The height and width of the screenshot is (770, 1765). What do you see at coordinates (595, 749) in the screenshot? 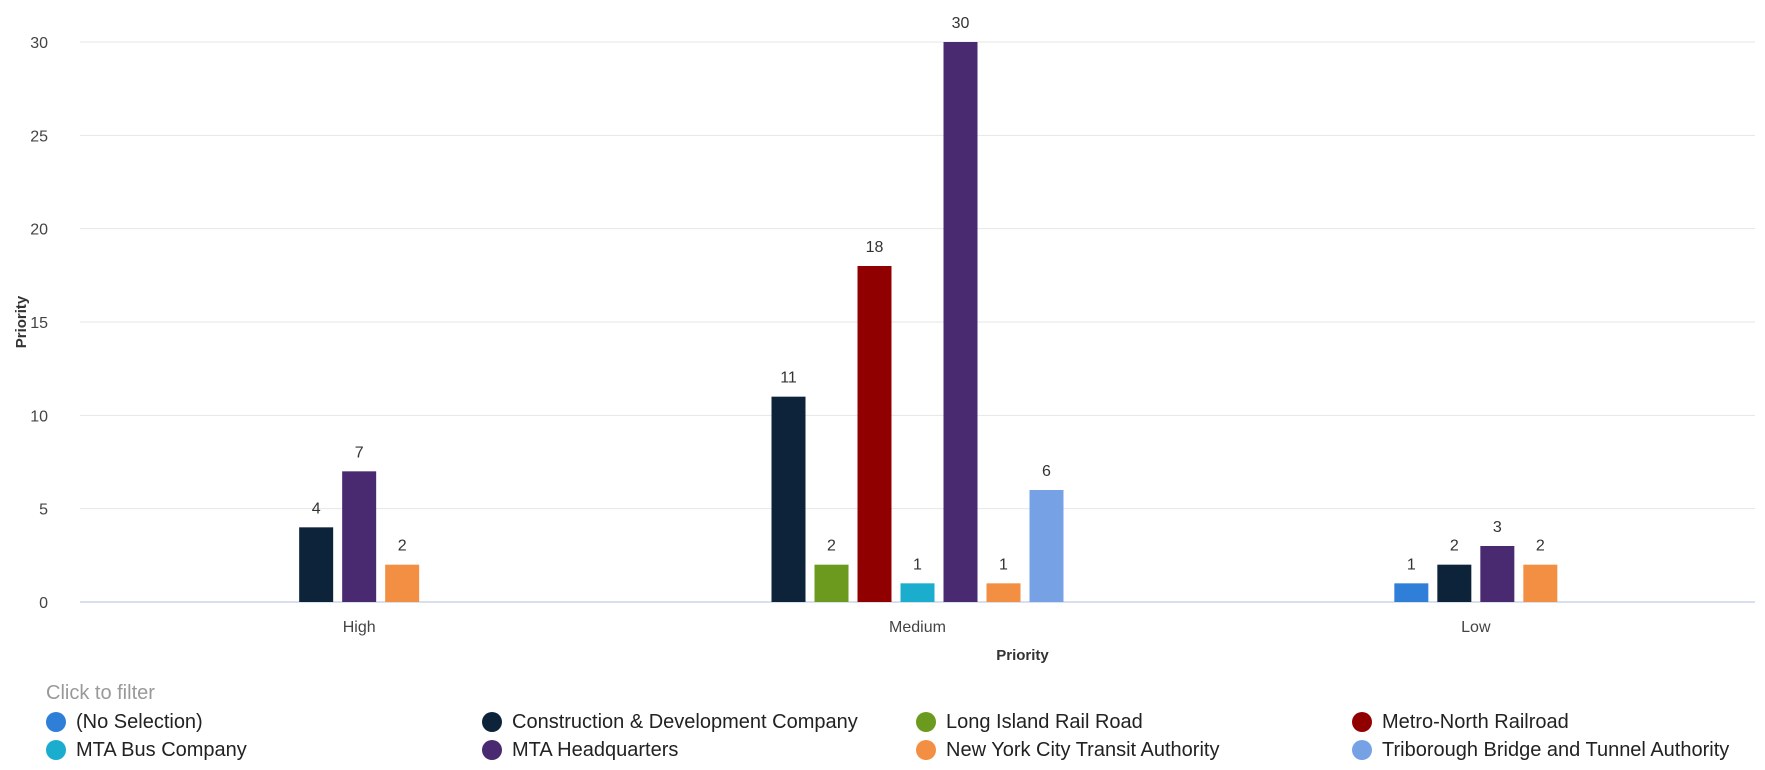
I see `legend-item-label: MTA Headquarters` at bounding box center [595, 749].